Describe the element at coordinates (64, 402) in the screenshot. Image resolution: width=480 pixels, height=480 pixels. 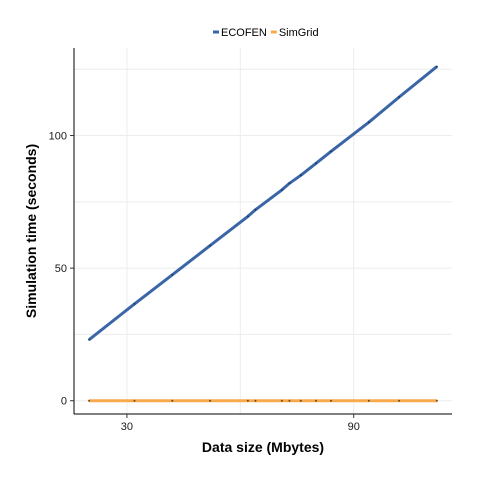
I see `y-tick-label: 0` at that location.